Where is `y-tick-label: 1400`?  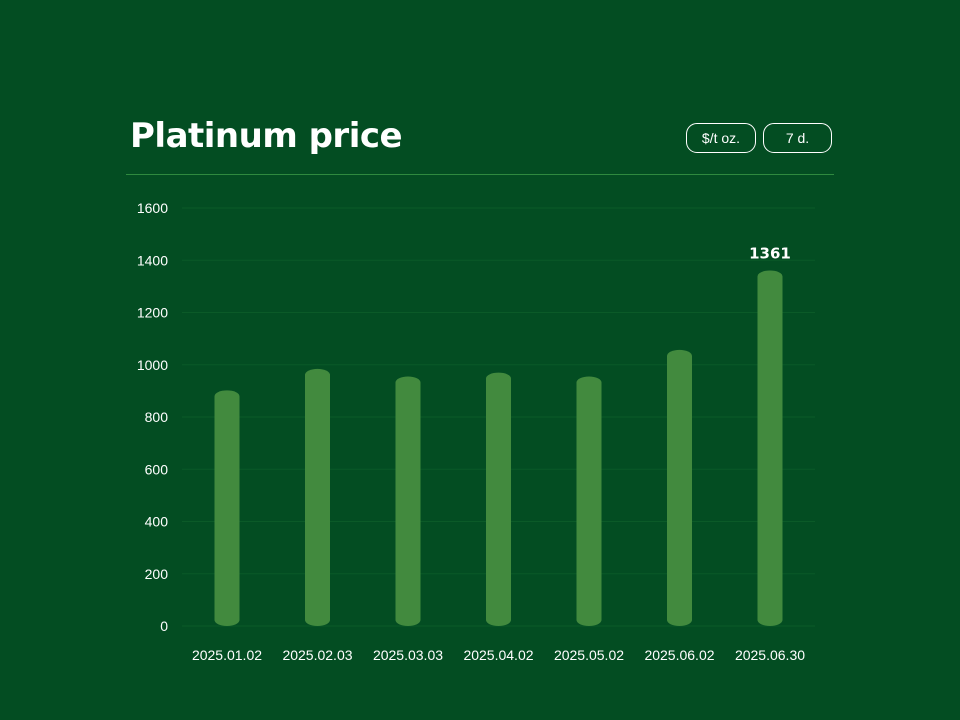 y-tick-label: 1400 is located at coordinates (152, 260).